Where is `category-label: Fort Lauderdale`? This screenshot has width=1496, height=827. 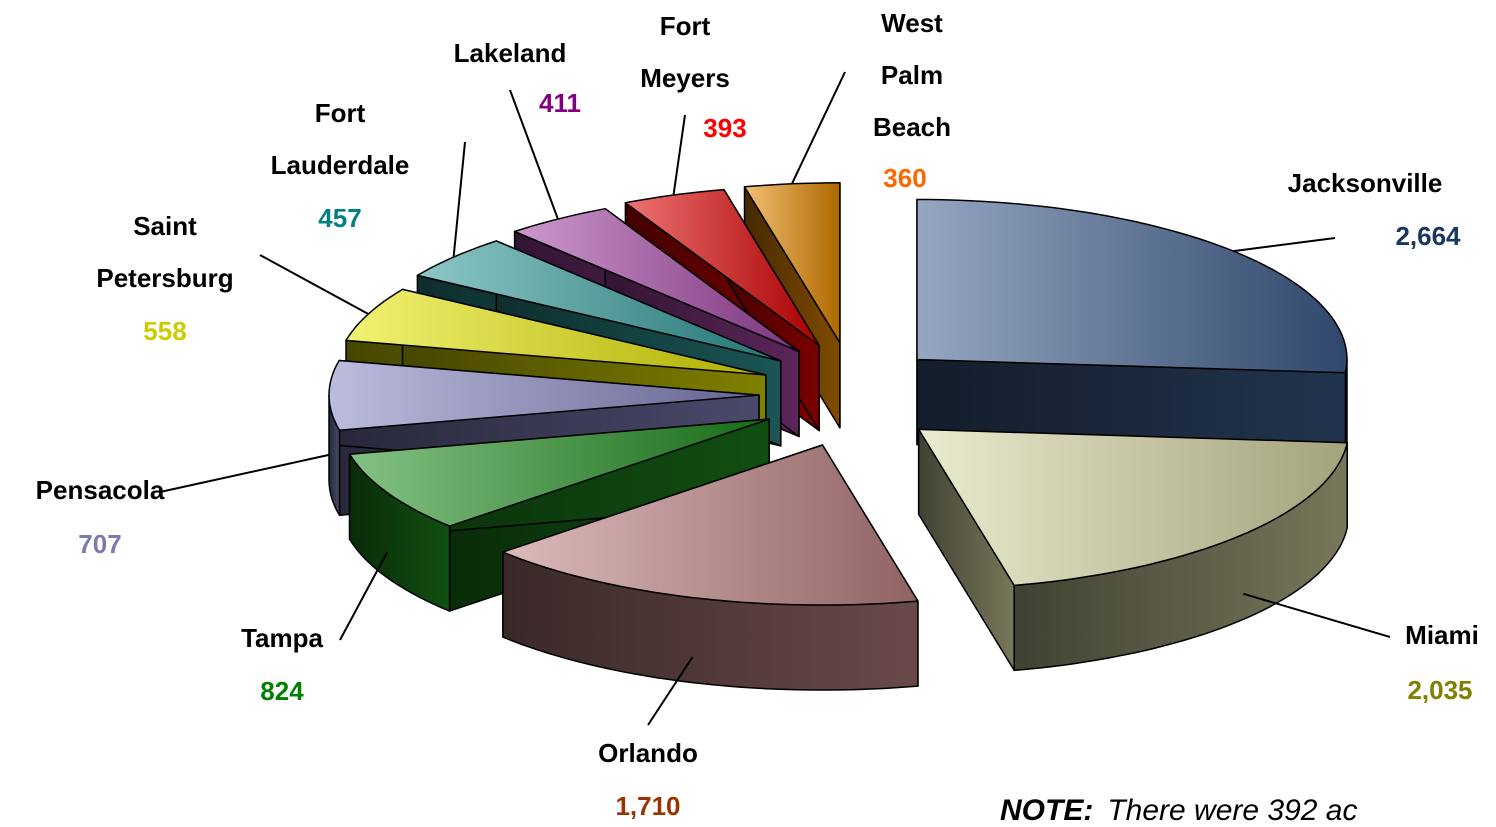 category-label: Fort Lauderdale is located at coordinates (340, 139).